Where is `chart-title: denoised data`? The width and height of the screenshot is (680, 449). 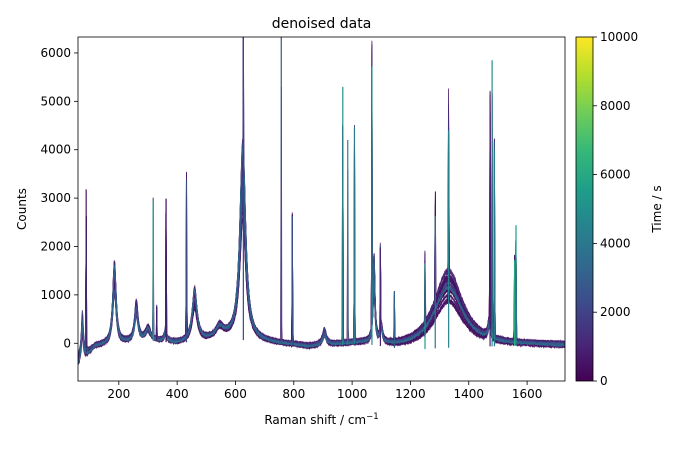 chart-title: denoised data is located at coordinates (322, 24).